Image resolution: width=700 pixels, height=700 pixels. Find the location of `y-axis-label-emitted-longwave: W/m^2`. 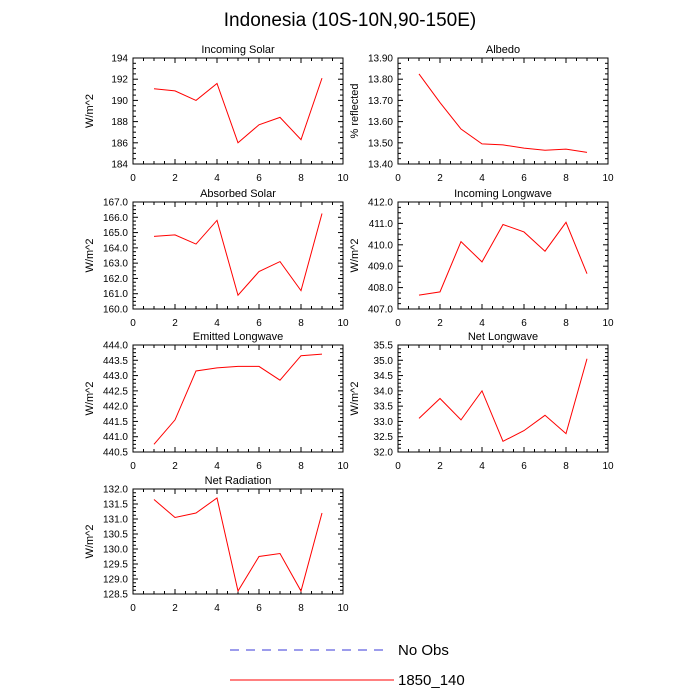

y-axis-label-emitted-longwave: W/m^2 is located at coordinates (90, 399).